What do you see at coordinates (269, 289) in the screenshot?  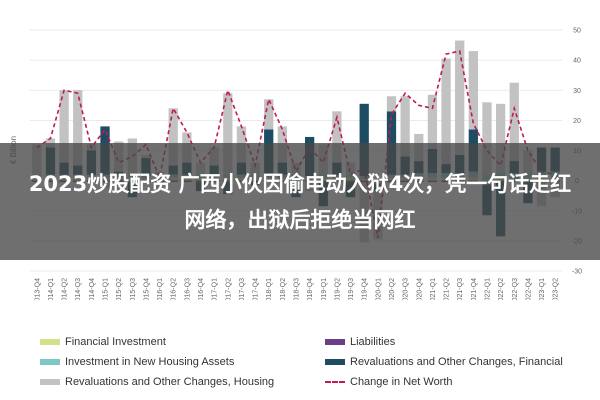 I see `x-tick-label: 2018-Q1` at bounding box center [269, 289].